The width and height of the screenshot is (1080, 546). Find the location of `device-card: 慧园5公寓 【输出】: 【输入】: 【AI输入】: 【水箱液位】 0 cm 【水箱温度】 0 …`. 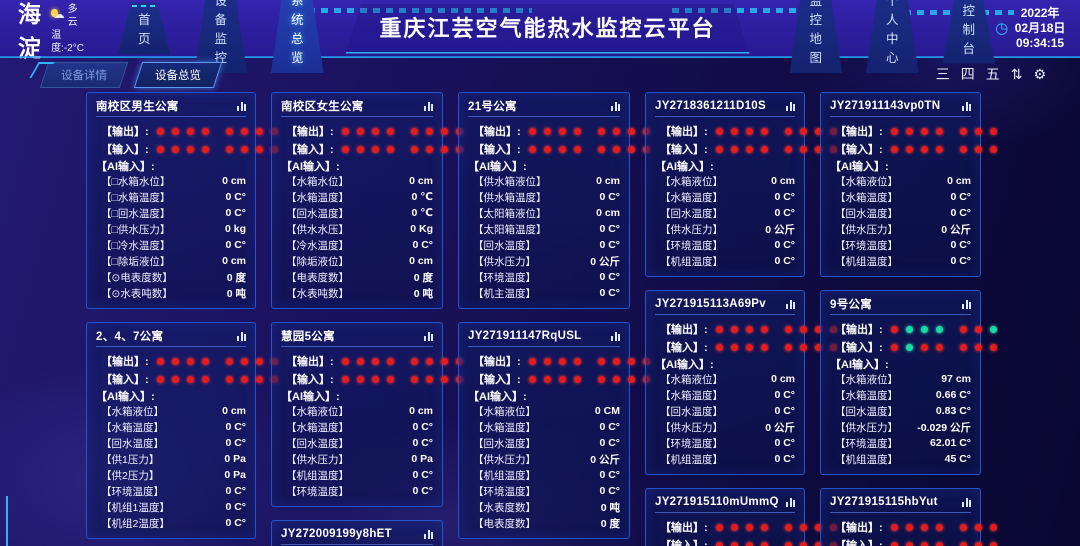

device-card: 慧园5公寓 【输出】: 【输入】: 【AI输入】: 【水箱液位】 0 cm 【水箱温度】 0 … is located at coordinates (367, 414).